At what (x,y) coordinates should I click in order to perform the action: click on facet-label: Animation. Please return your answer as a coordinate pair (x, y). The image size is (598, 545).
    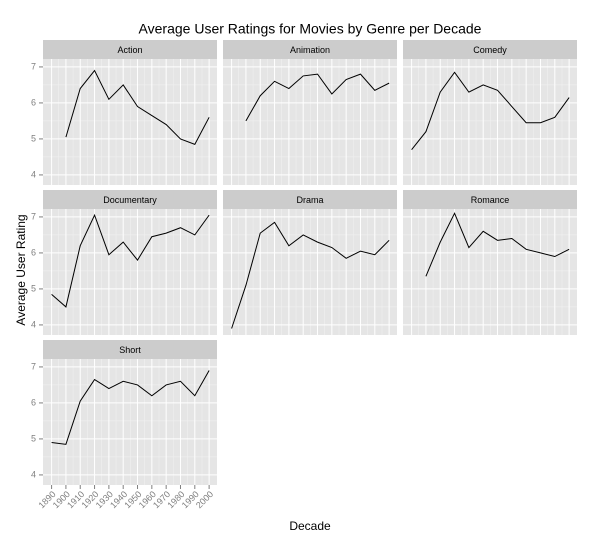
    Looking at the image, I should click on (310, 50).